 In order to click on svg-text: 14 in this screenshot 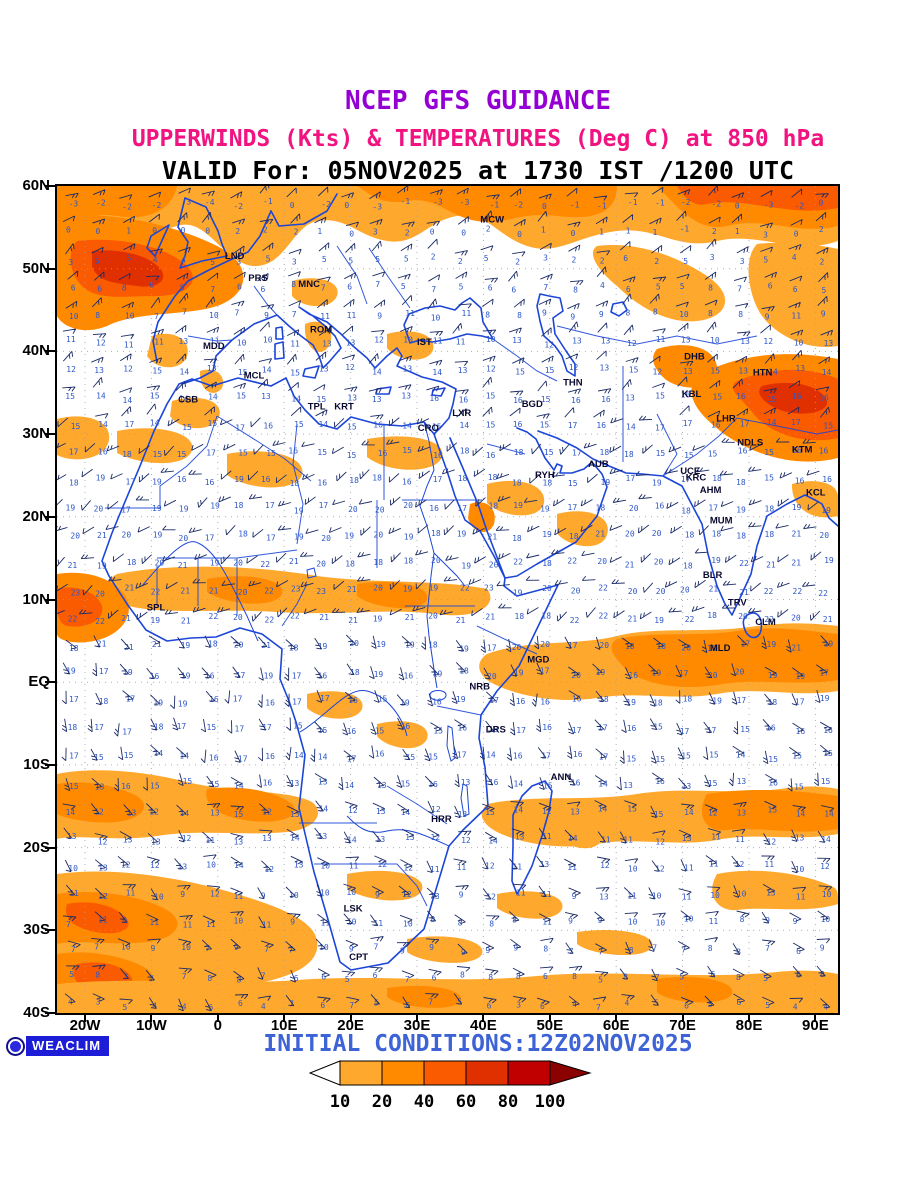, I will do `click(573, 838)`.